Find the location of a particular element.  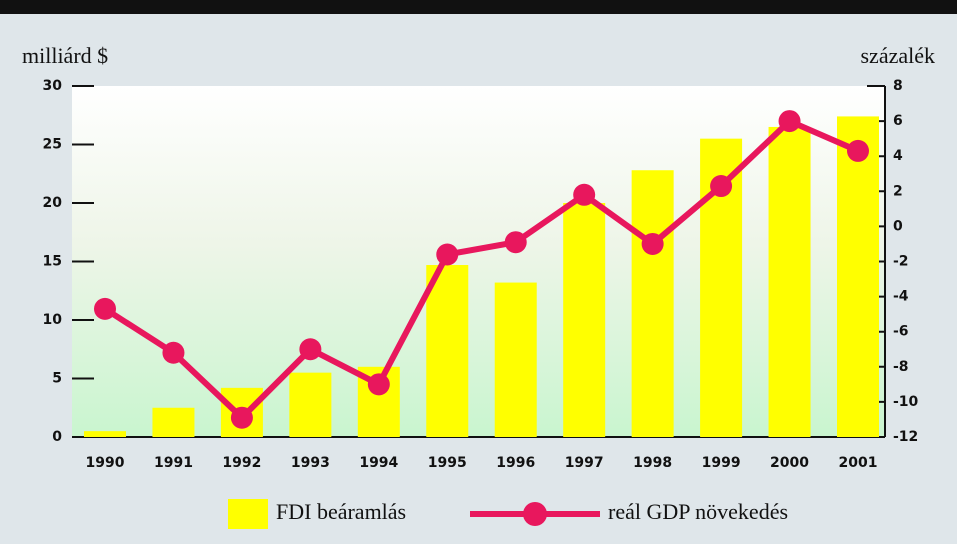

x-tick-label: 1996 is located at coordinates (515, 463).